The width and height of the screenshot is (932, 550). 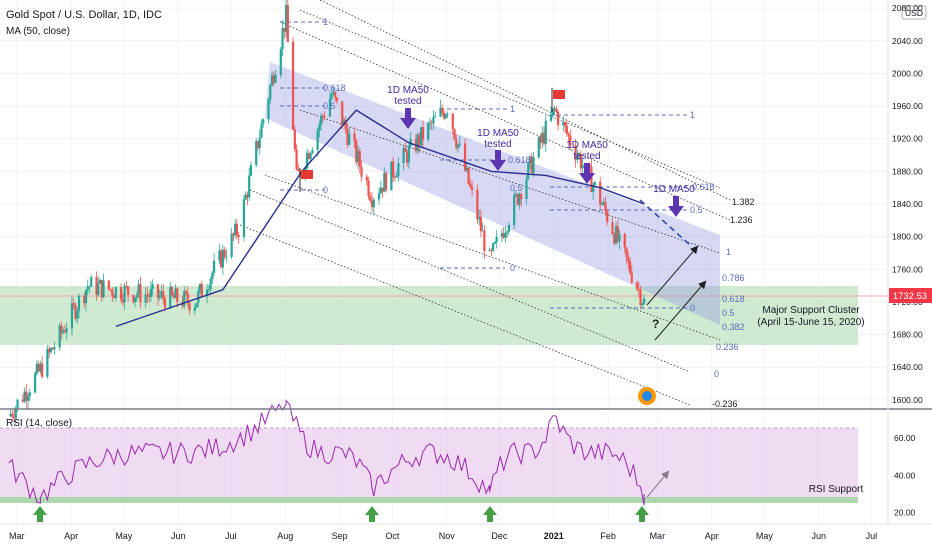 What do you see at coordinates (914, 12) in the screenshot?
I see `currency-badge` at bounding box center [914, 12].